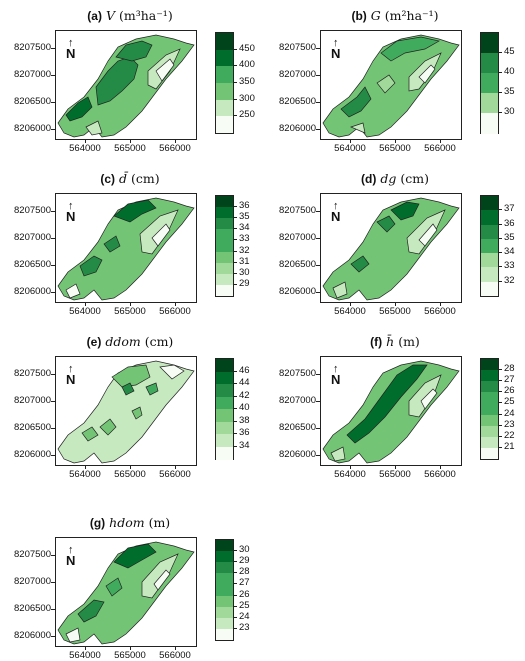 The image size is (525, 661). Describe the element at coordinates (244, 616) in the screenshot. I see `legend-tick-label: 24` at that location.